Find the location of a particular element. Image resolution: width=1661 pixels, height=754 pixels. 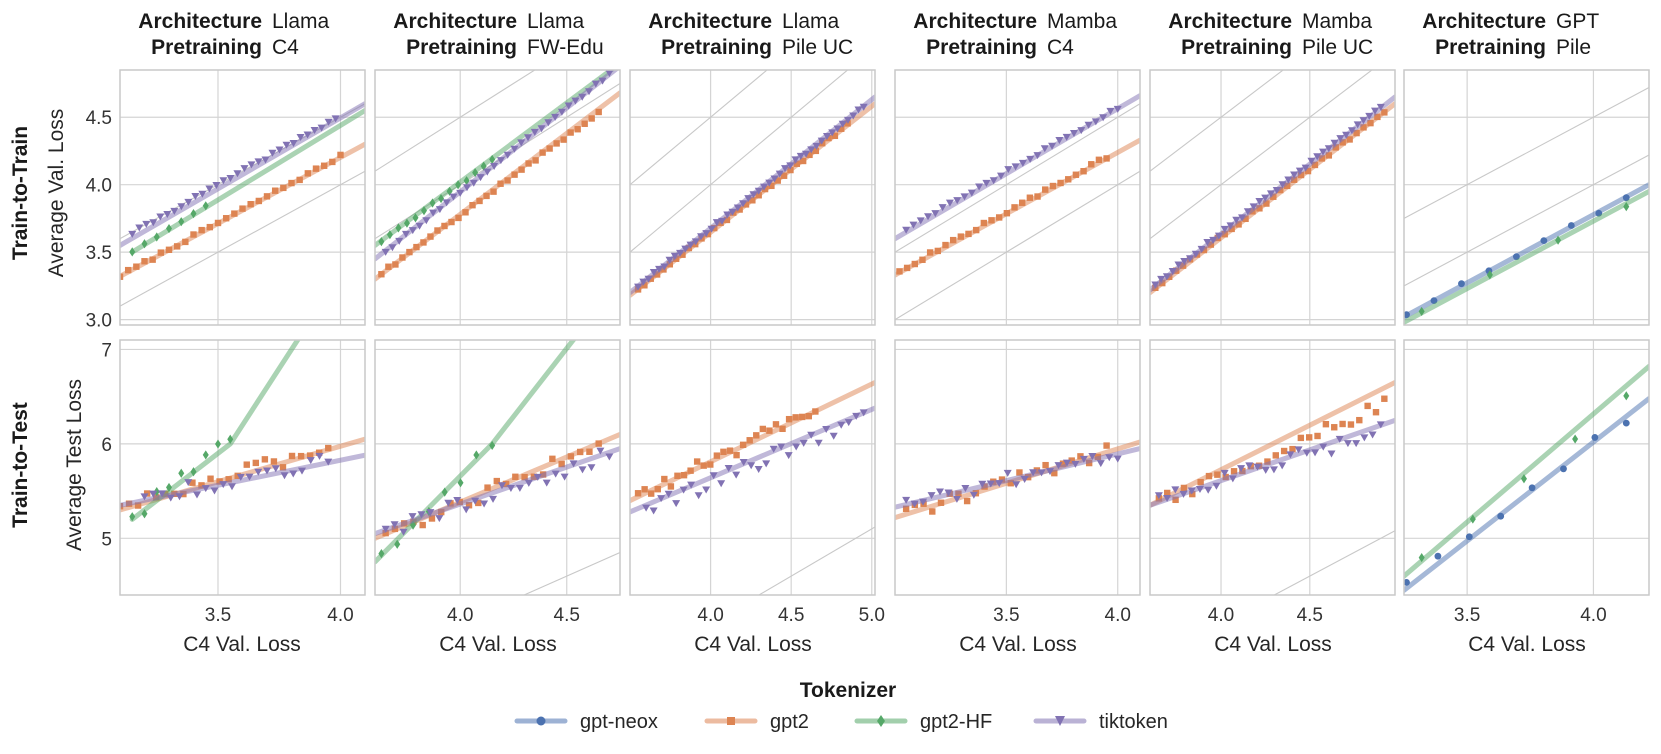

legend-label: gpt2-HF is located at coordinates (956, 722).